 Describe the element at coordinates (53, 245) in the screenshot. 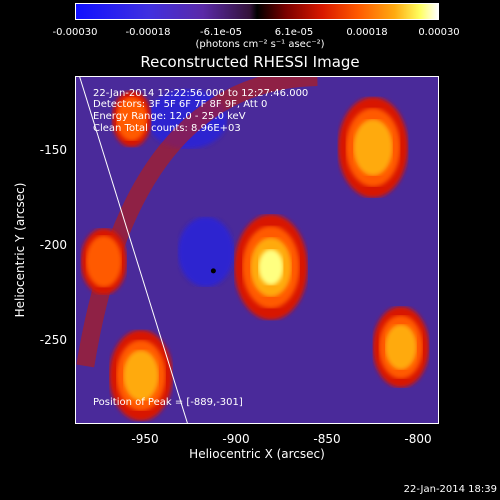

I see `y-tick-label: -200` at that location.